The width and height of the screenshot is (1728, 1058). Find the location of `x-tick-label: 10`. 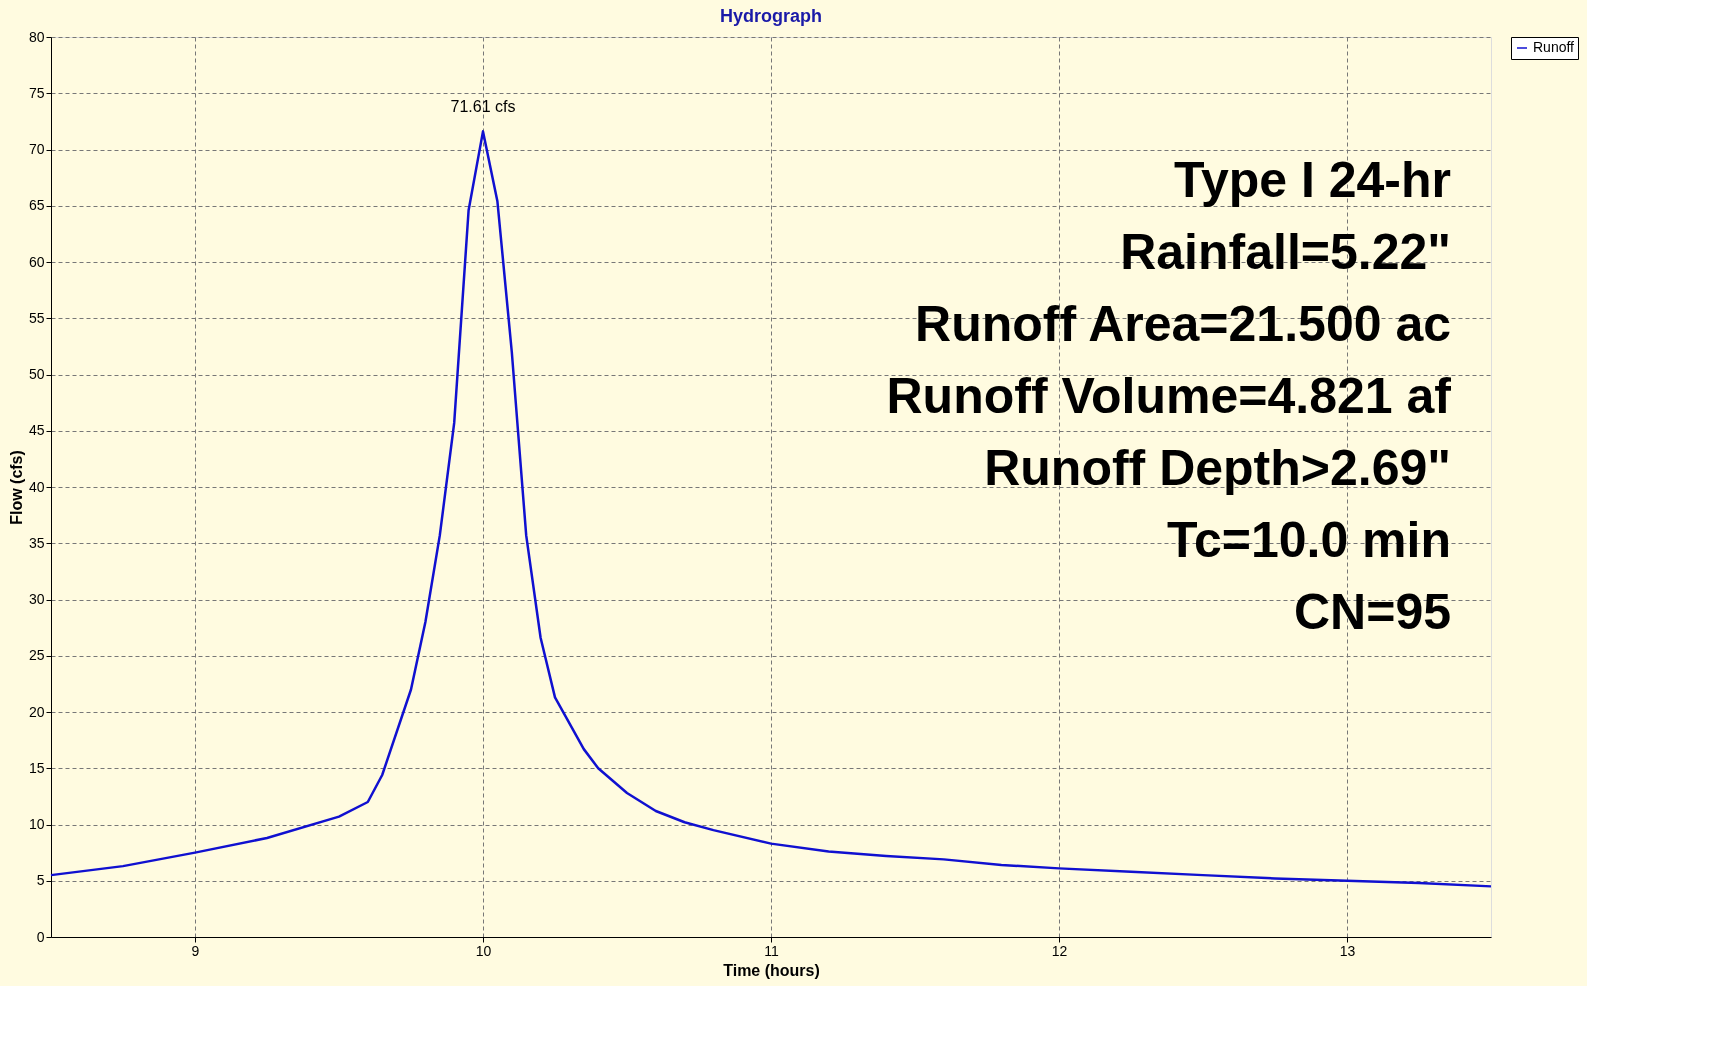

x-tick-label: 10 is located at coordinates (483, 950).